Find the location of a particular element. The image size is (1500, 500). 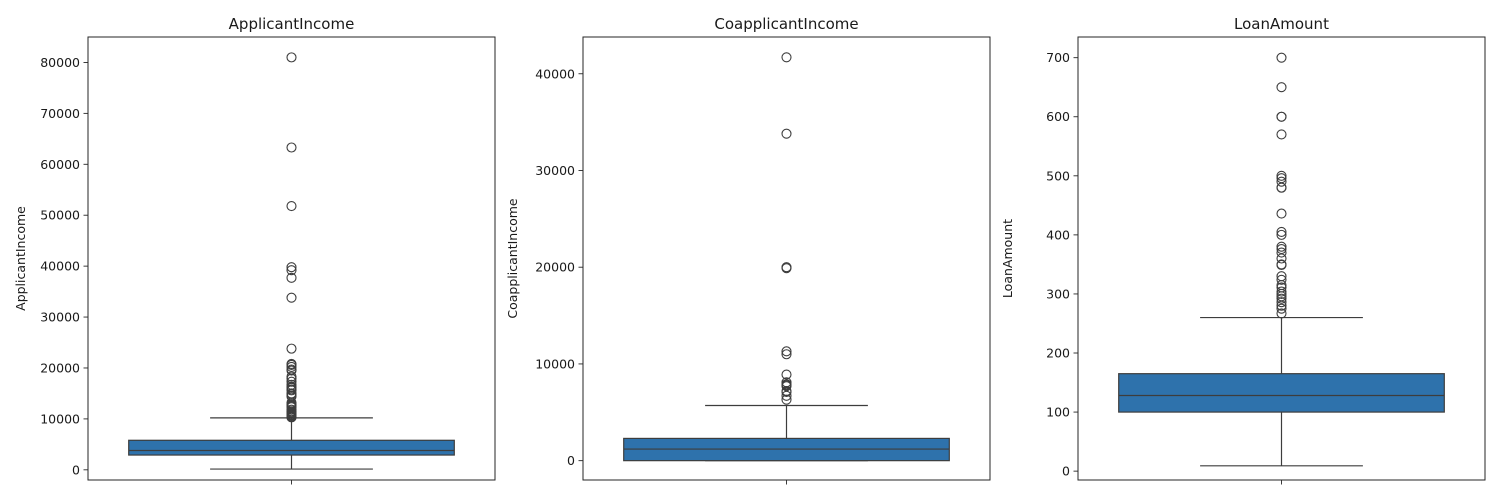

y-tick-label: 600 is located at coordinates (1058, 116).